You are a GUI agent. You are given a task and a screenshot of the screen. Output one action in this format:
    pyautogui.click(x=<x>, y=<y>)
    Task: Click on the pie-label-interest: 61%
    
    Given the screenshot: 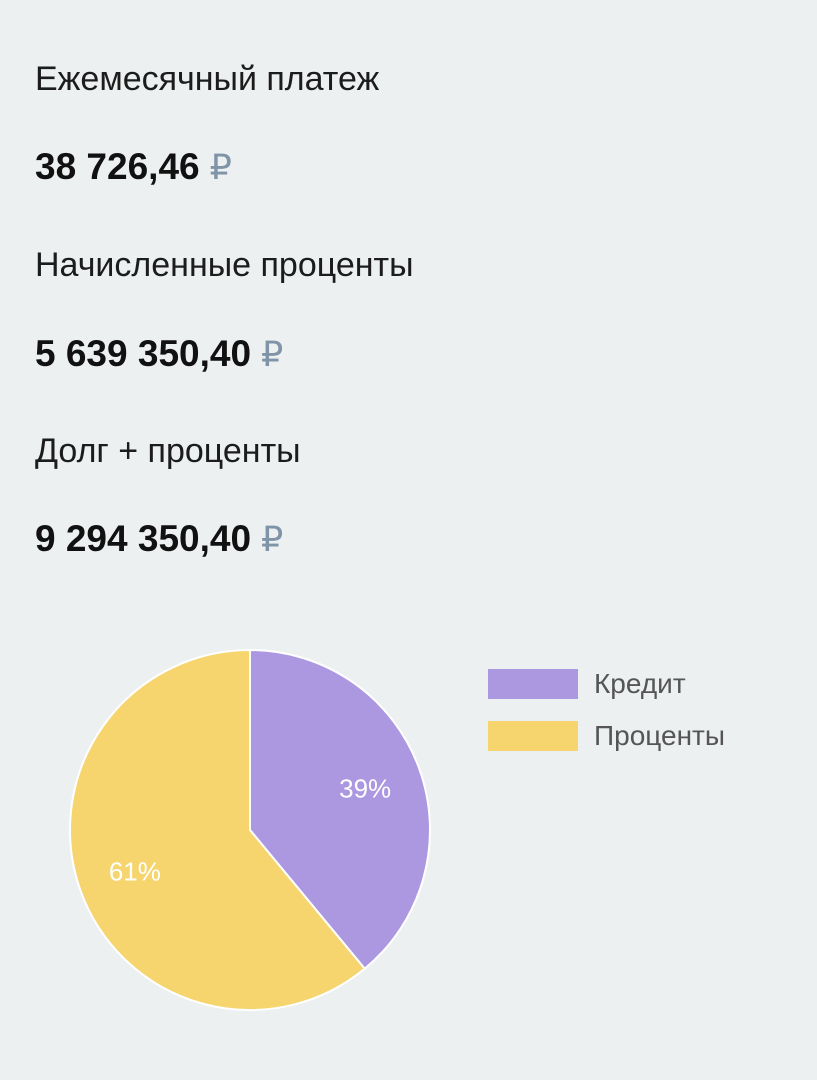 What is the action you would take?
    pyautogui.click(x=135, y=871)
    